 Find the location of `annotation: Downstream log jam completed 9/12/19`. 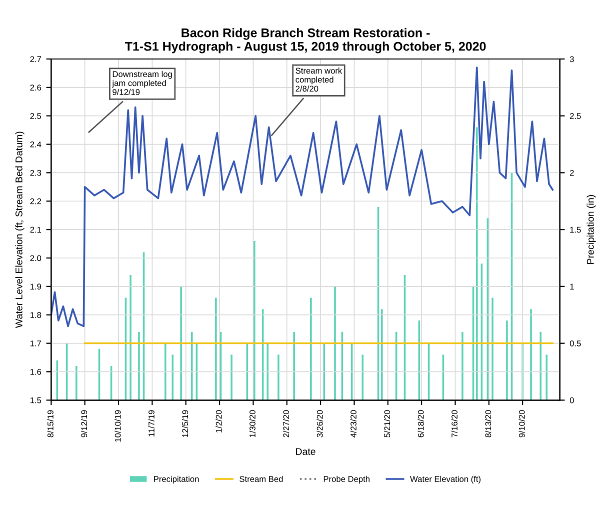

annotation: Downstream log jam completed 9/12/19 is located at coordinates (142, 83).